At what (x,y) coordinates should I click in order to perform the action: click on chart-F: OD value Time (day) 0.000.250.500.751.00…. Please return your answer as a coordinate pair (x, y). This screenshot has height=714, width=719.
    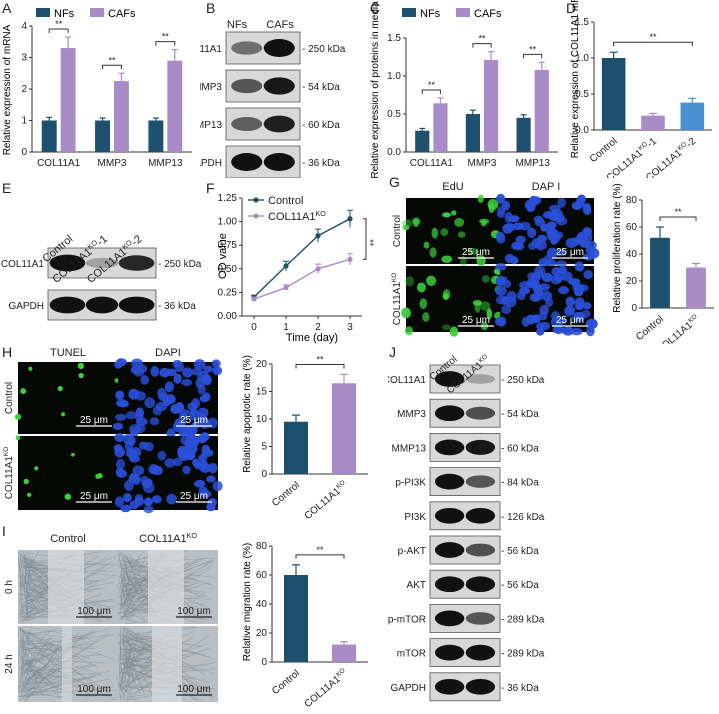
    Looking at the image, I should click on (295, 261).